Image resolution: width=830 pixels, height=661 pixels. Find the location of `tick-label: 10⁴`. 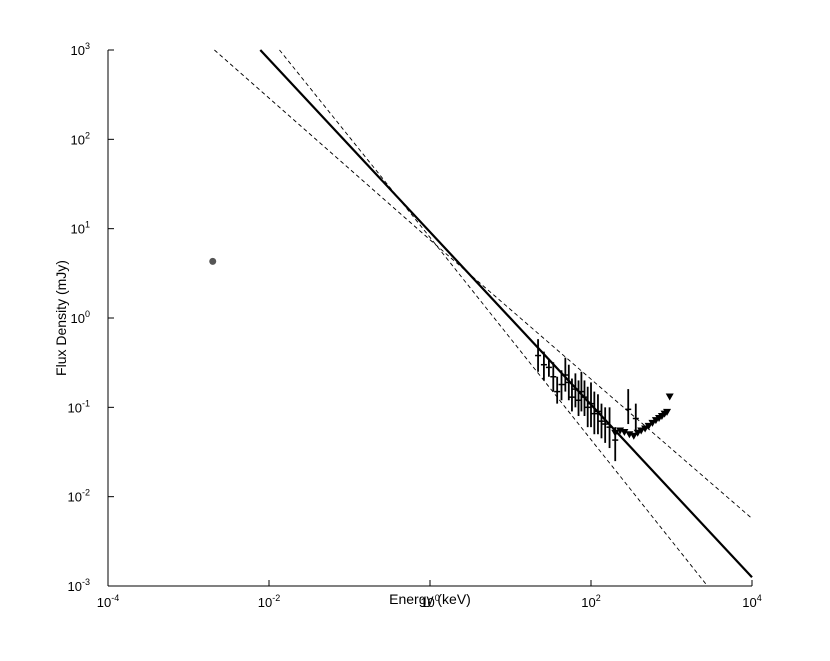

tick-label: 10⁴ is located at coordinates (751, 601).